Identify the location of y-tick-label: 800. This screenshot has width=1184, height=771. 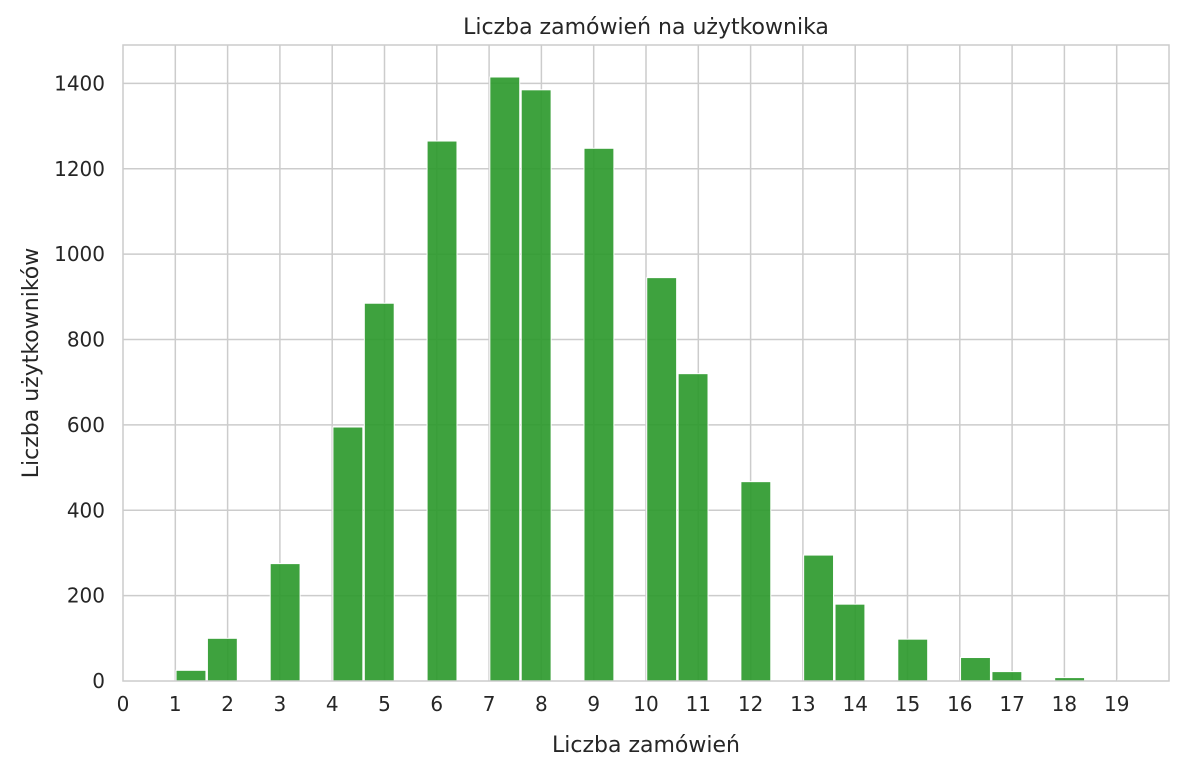
(86, 340).